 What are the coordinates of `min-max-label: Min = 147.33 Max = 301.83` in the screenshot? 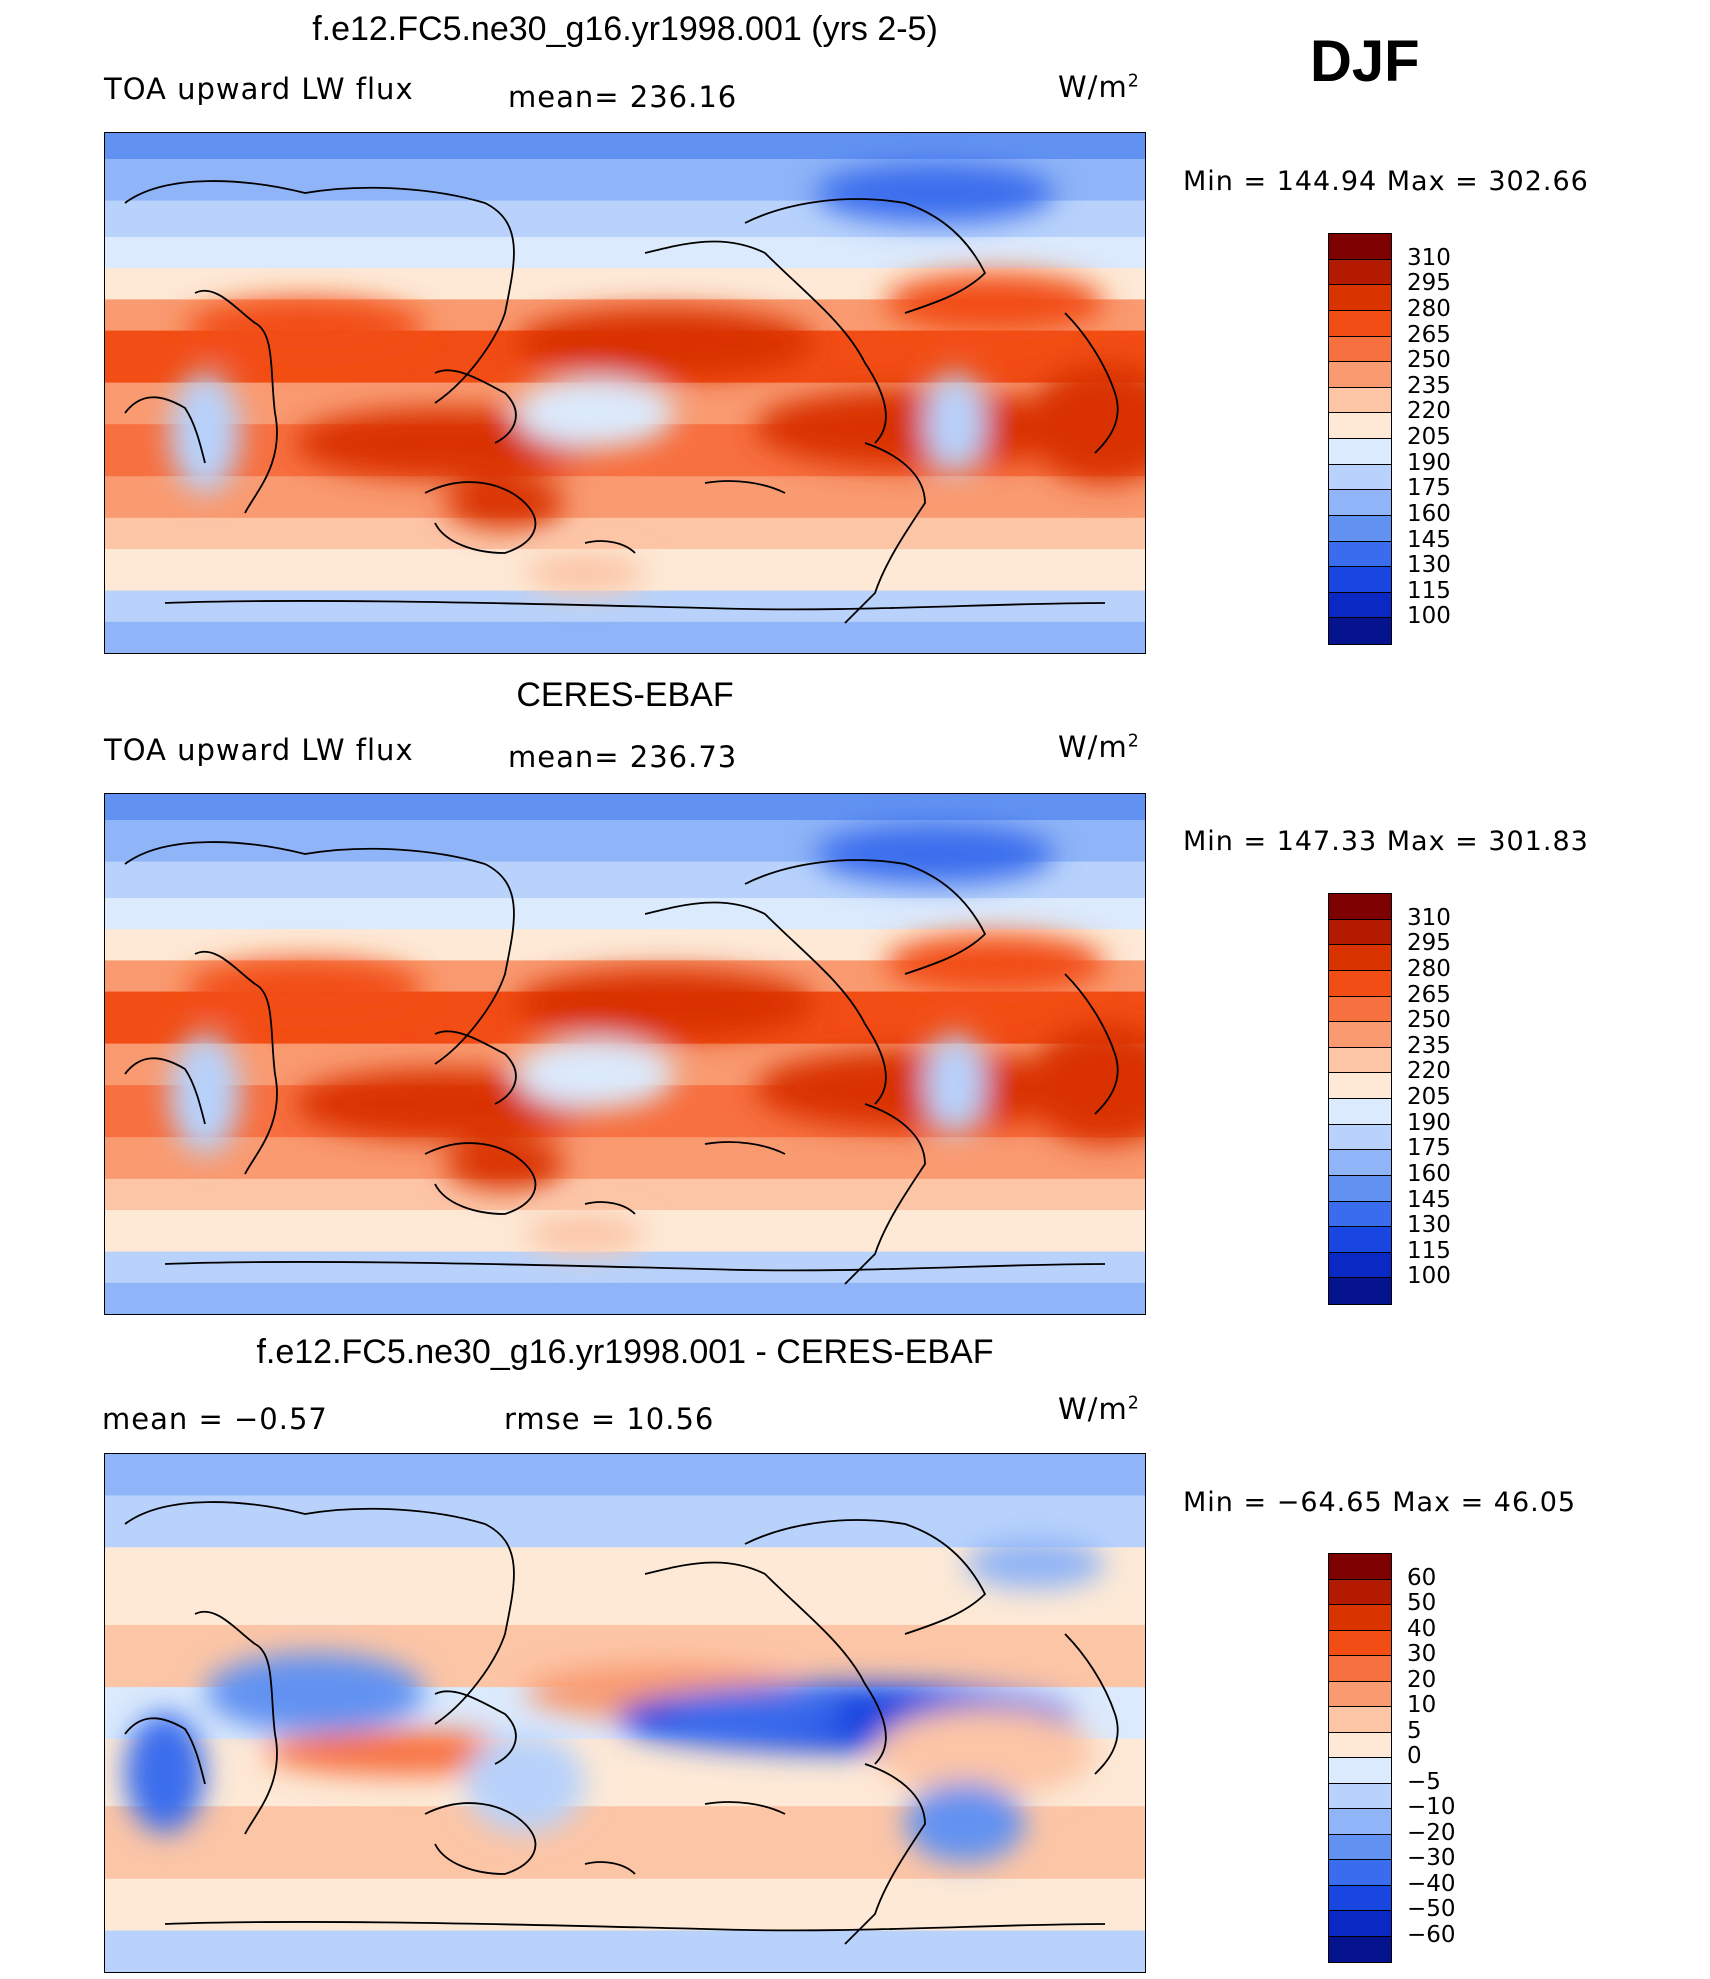 It's located at (1386, 841).